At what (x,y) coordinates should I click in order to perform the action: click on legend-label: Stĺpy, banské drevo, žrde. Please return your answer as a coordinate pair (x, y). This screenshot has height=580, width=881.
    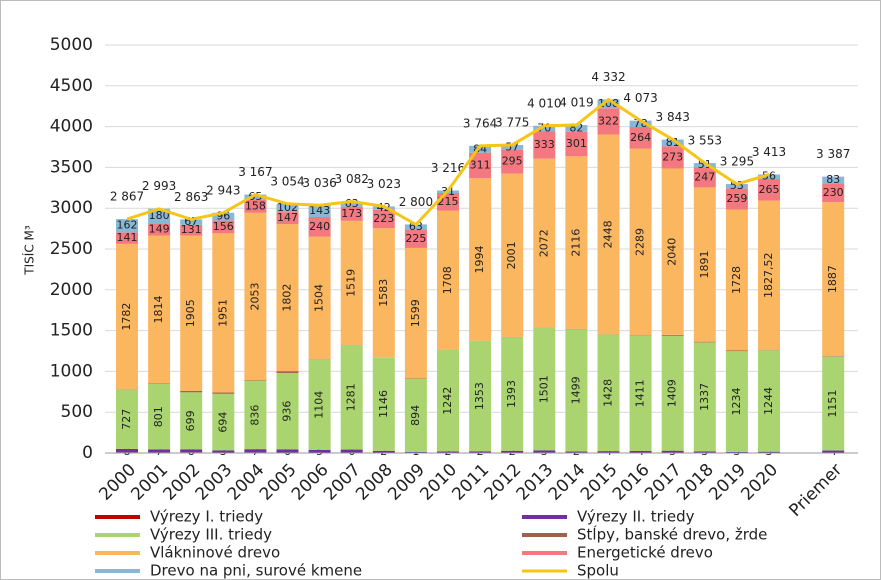
    Looking at the image, I should click on (672, 534).